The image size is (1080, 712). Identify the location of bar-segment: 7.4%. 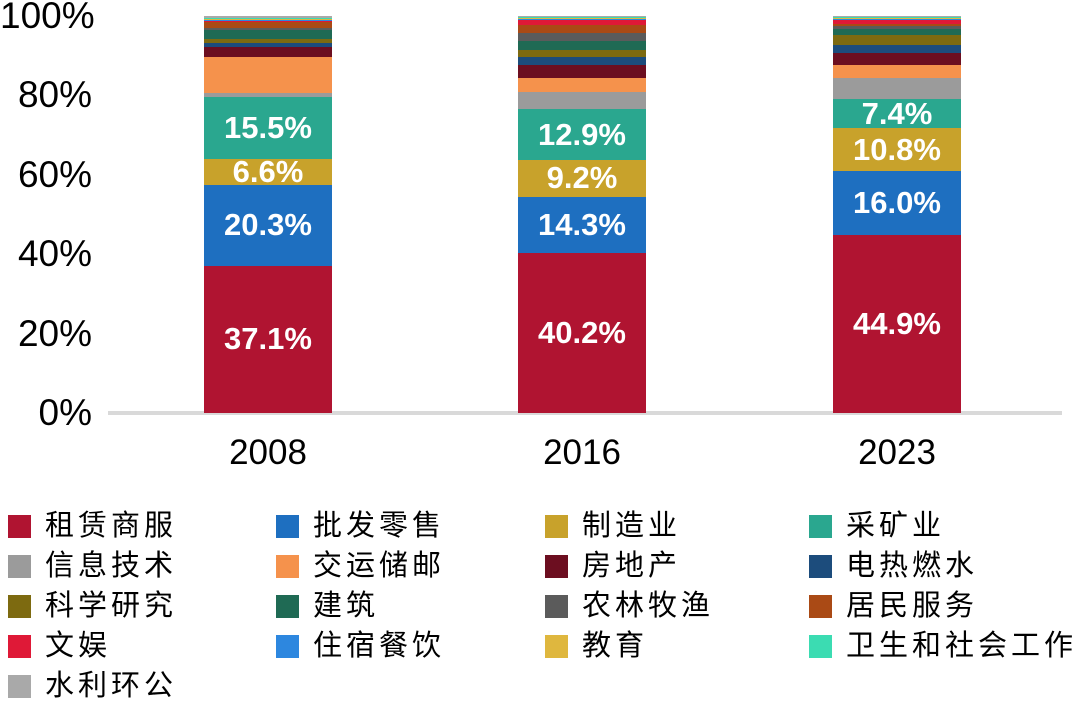
(897, 113).